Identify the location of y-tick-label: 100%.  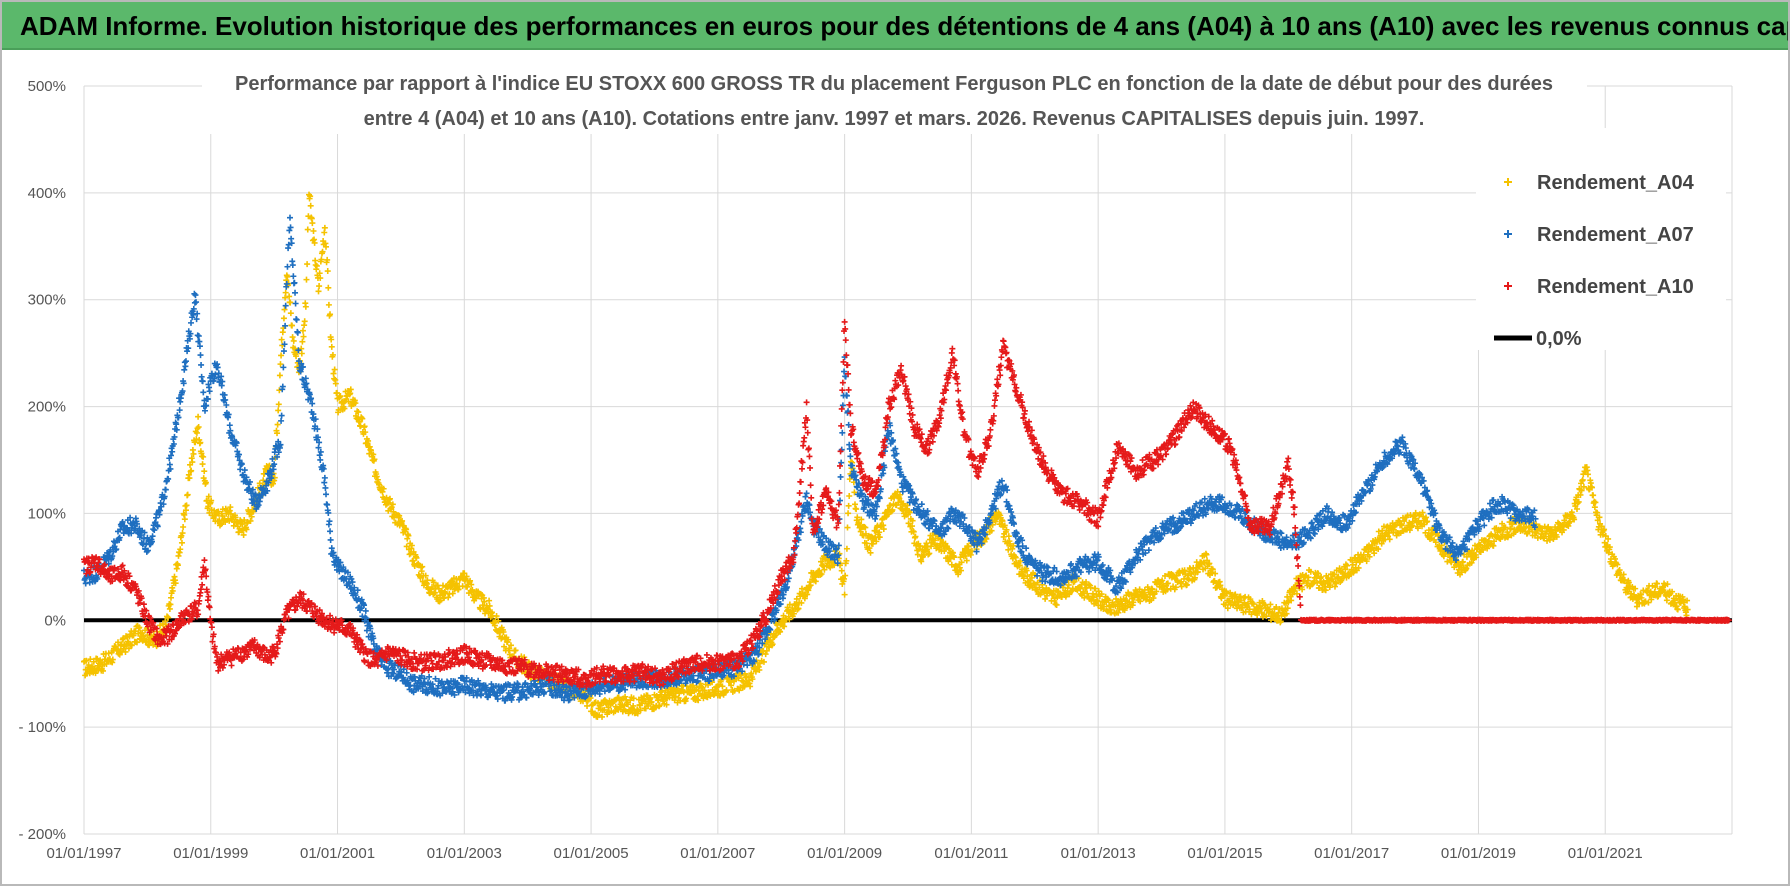
(47, 513).